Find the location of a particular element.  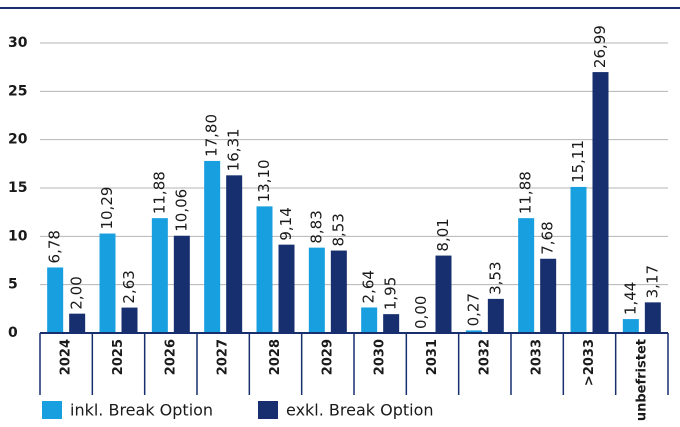

data-label: 26,99 is located at coordinates (600, 46).